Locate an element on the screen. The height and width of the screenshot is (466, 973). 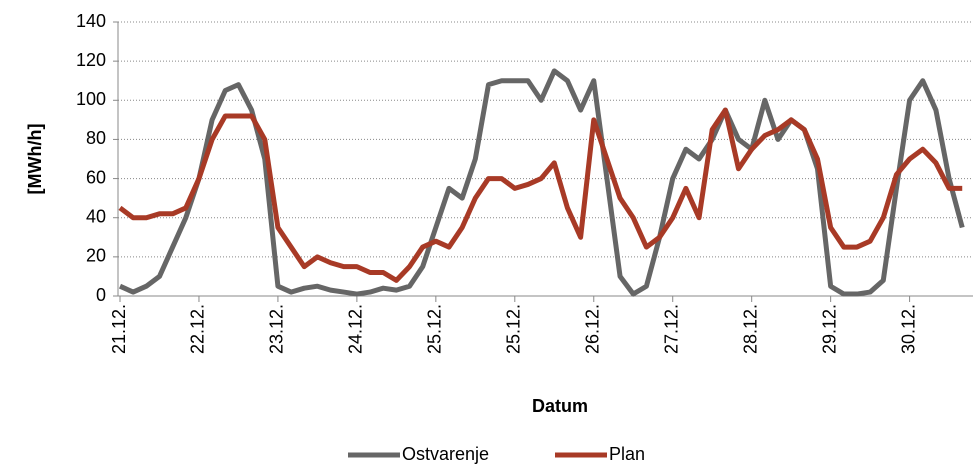
legend-label: Ostvarenje is located at coordinates (445, 454).